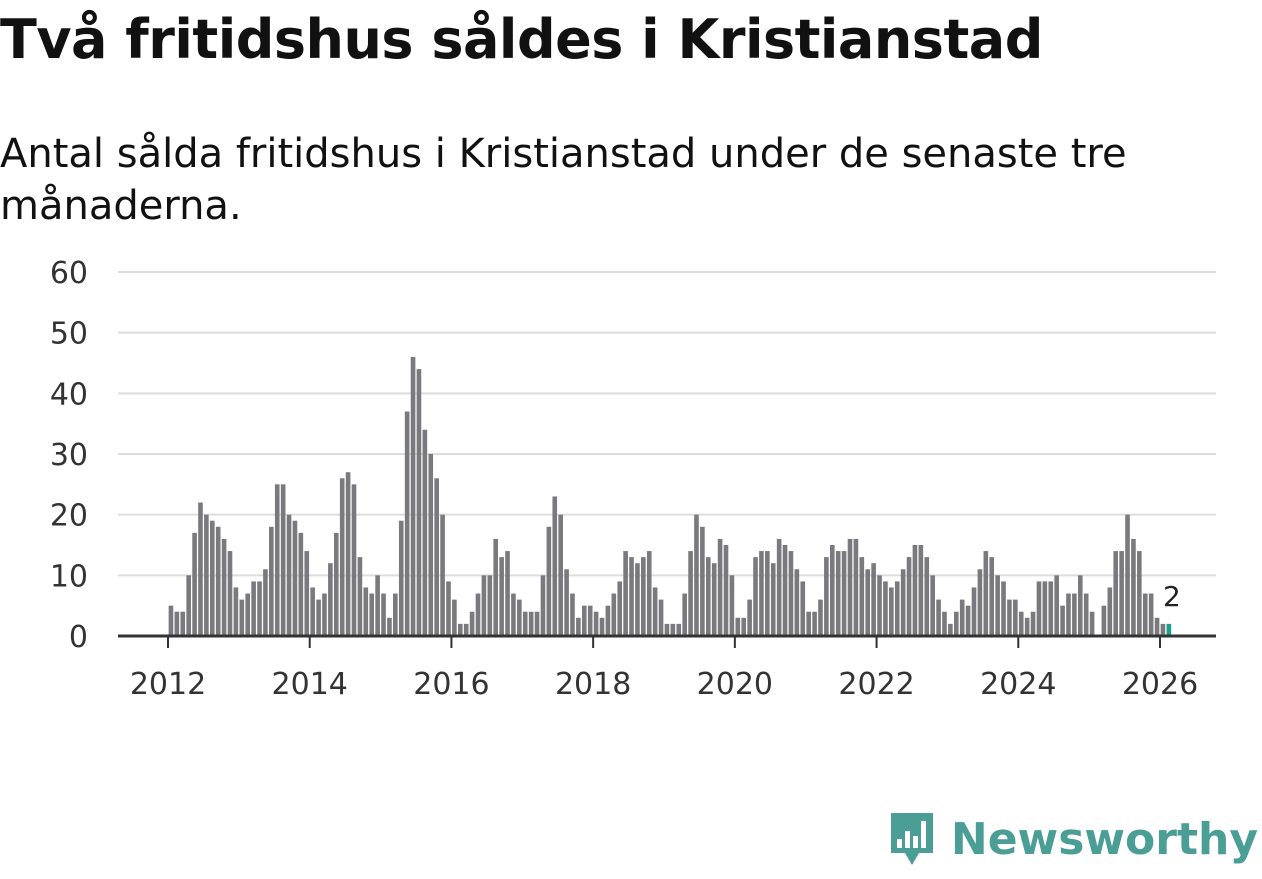 This screenshot has width=1262, height=879. Describe the element at coordinates (69, 516) in the screenshot. I see `y-tick-label: 20` at that location.